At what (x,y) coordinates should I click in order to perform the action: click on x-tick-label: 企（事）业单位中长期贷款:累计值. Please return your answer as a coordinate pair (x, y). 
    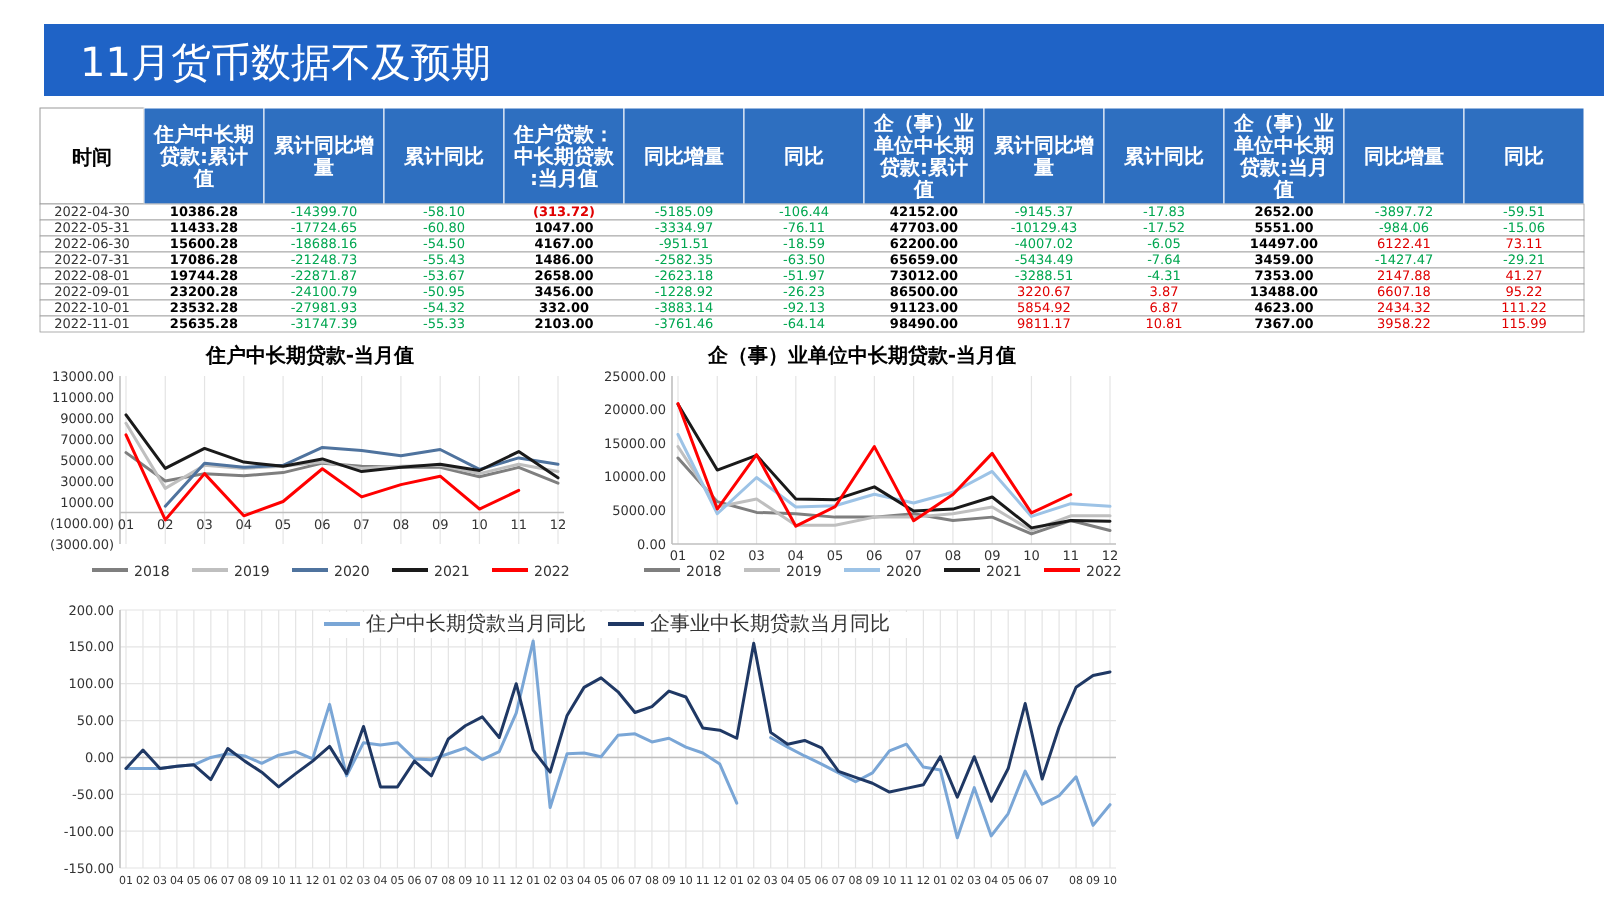
    Looking at the image, I should click on (923, 157).